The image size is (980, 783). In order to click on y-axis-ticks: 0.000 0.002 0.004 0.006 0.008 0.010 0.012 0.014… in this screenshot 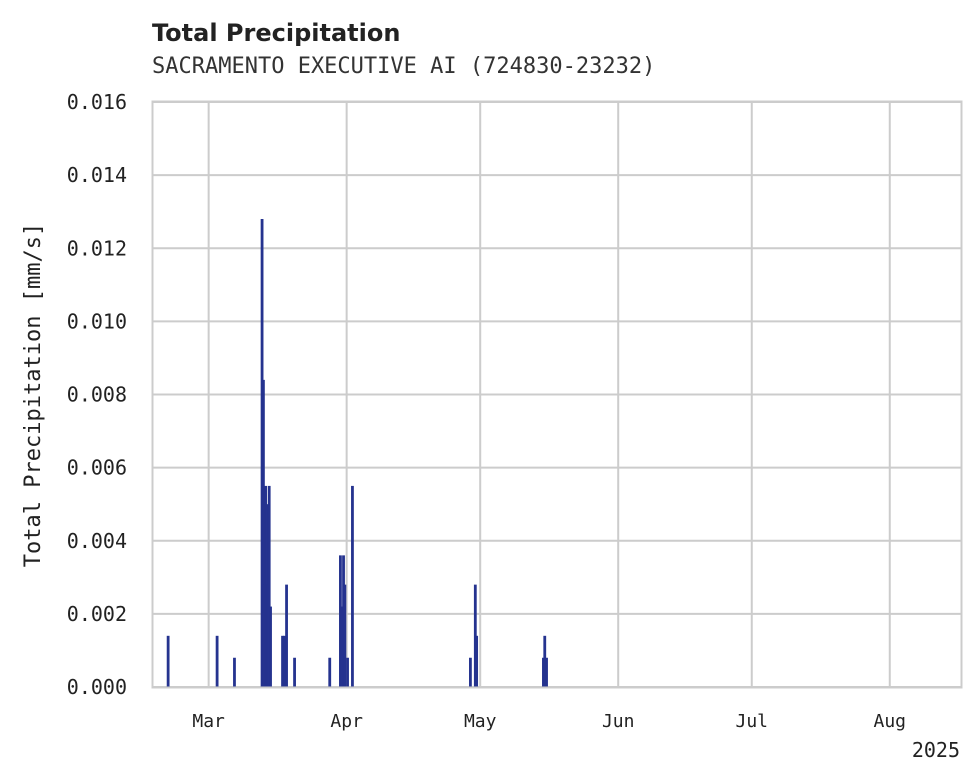, I will do `click(97, 394)`.